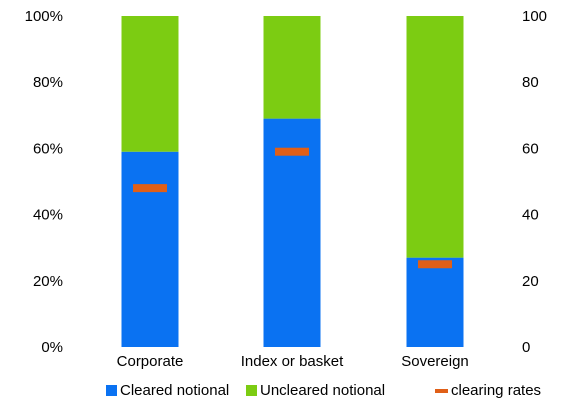  I want to click on left-tick-label-4: 80%, so click(48, 82).